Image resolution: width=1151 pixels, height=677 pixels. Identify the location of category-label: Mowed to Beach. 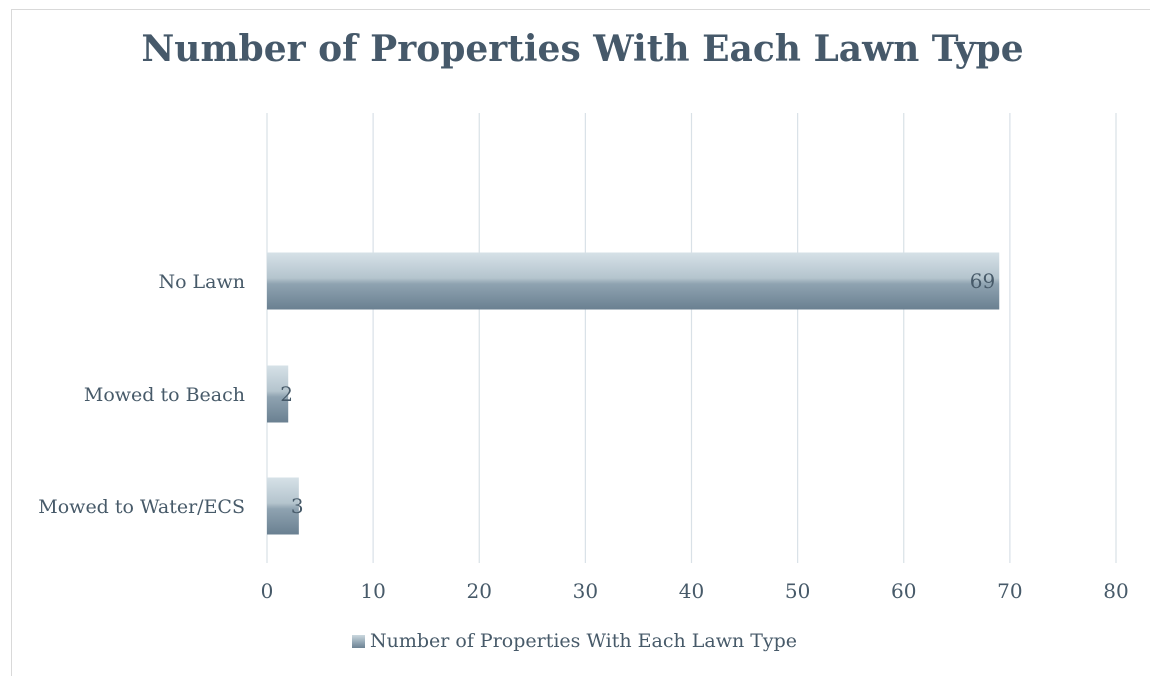
(164, 395).